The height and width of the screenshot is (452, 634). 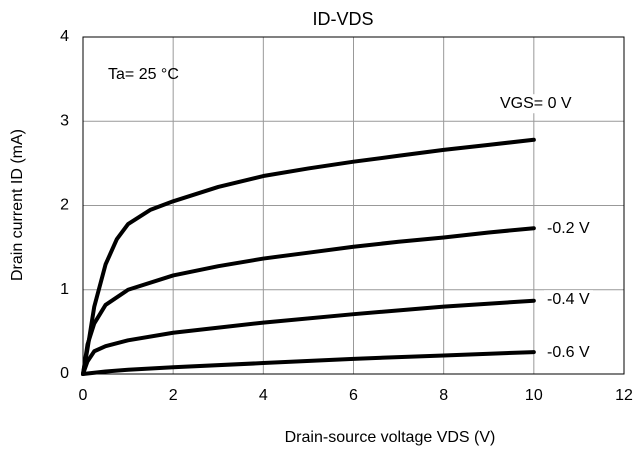 I want to click on chart-title: ID-VDS, so click(x=342, y=19).